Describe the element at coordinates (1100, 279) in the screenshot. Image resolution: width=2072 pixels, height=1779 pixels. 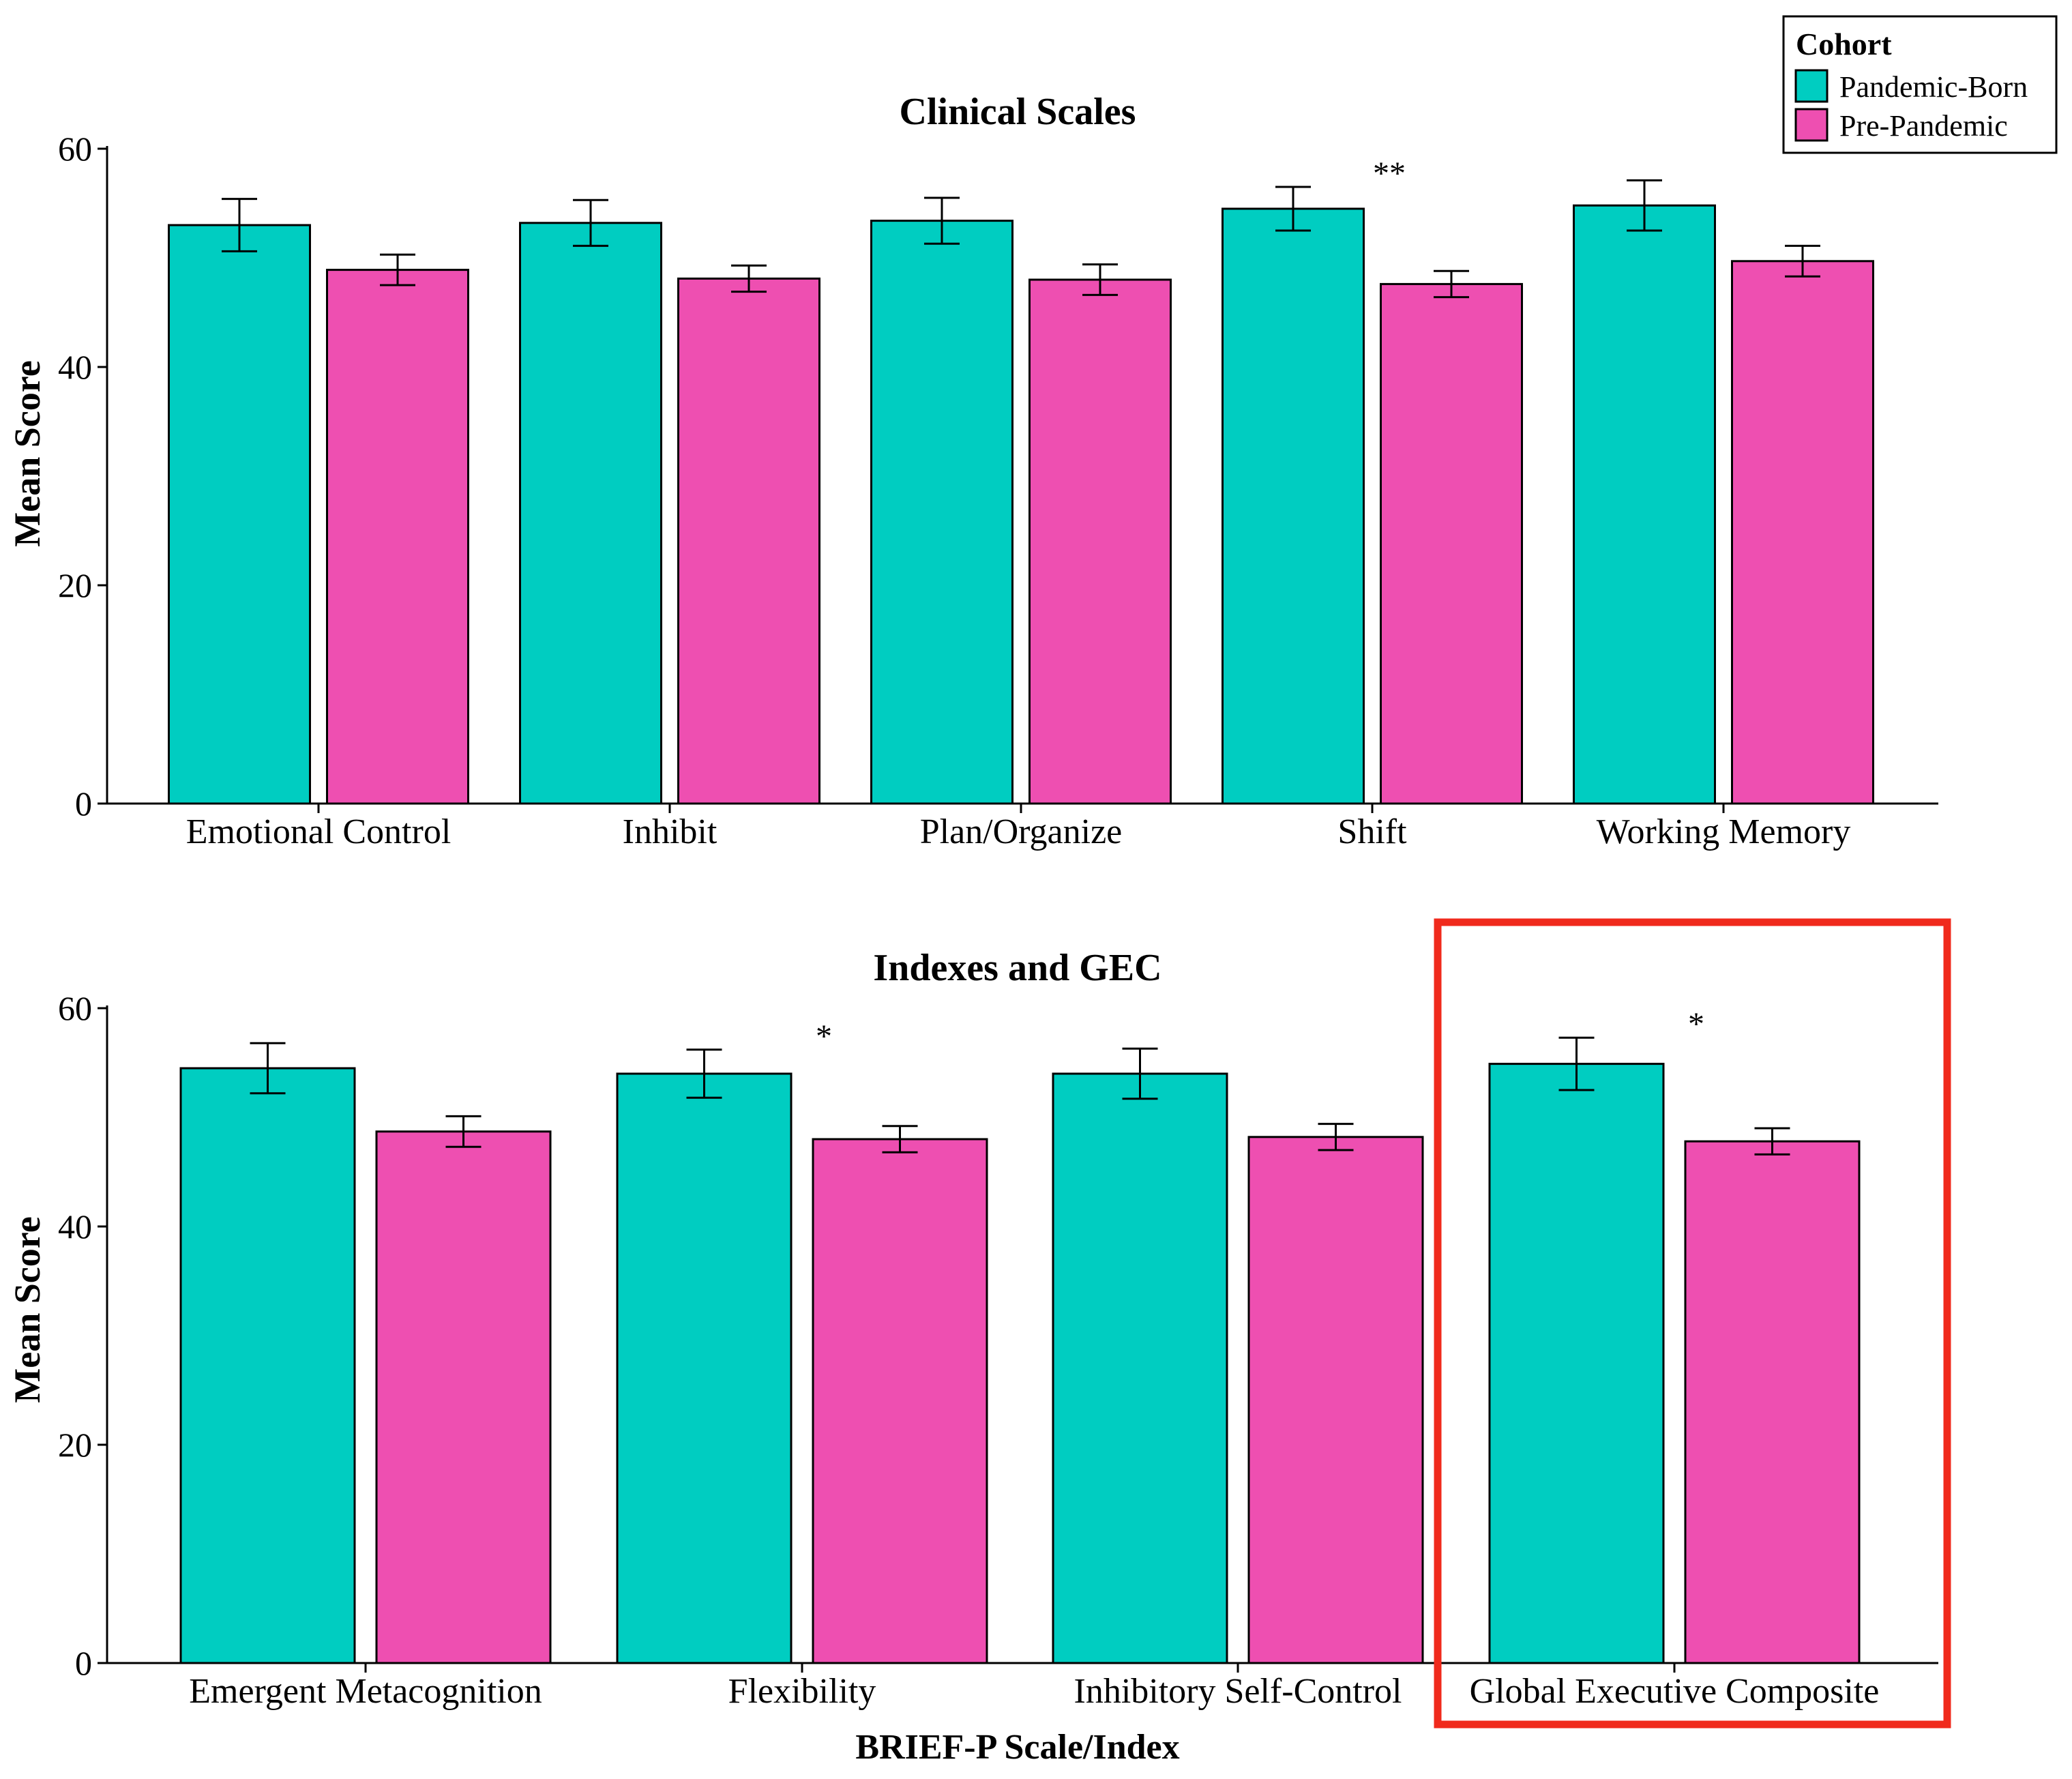
I see `error-bar-plan-organize-pre-pandemic` at that location.